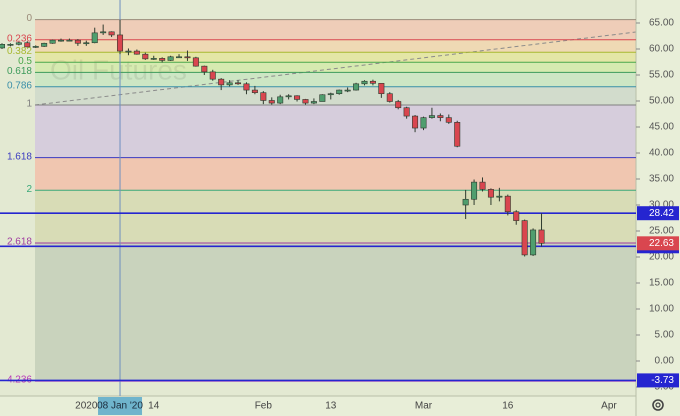 This screenshot has height=416, width=680. I want to click on y-tick-label: 55.00, so click(661, 75).